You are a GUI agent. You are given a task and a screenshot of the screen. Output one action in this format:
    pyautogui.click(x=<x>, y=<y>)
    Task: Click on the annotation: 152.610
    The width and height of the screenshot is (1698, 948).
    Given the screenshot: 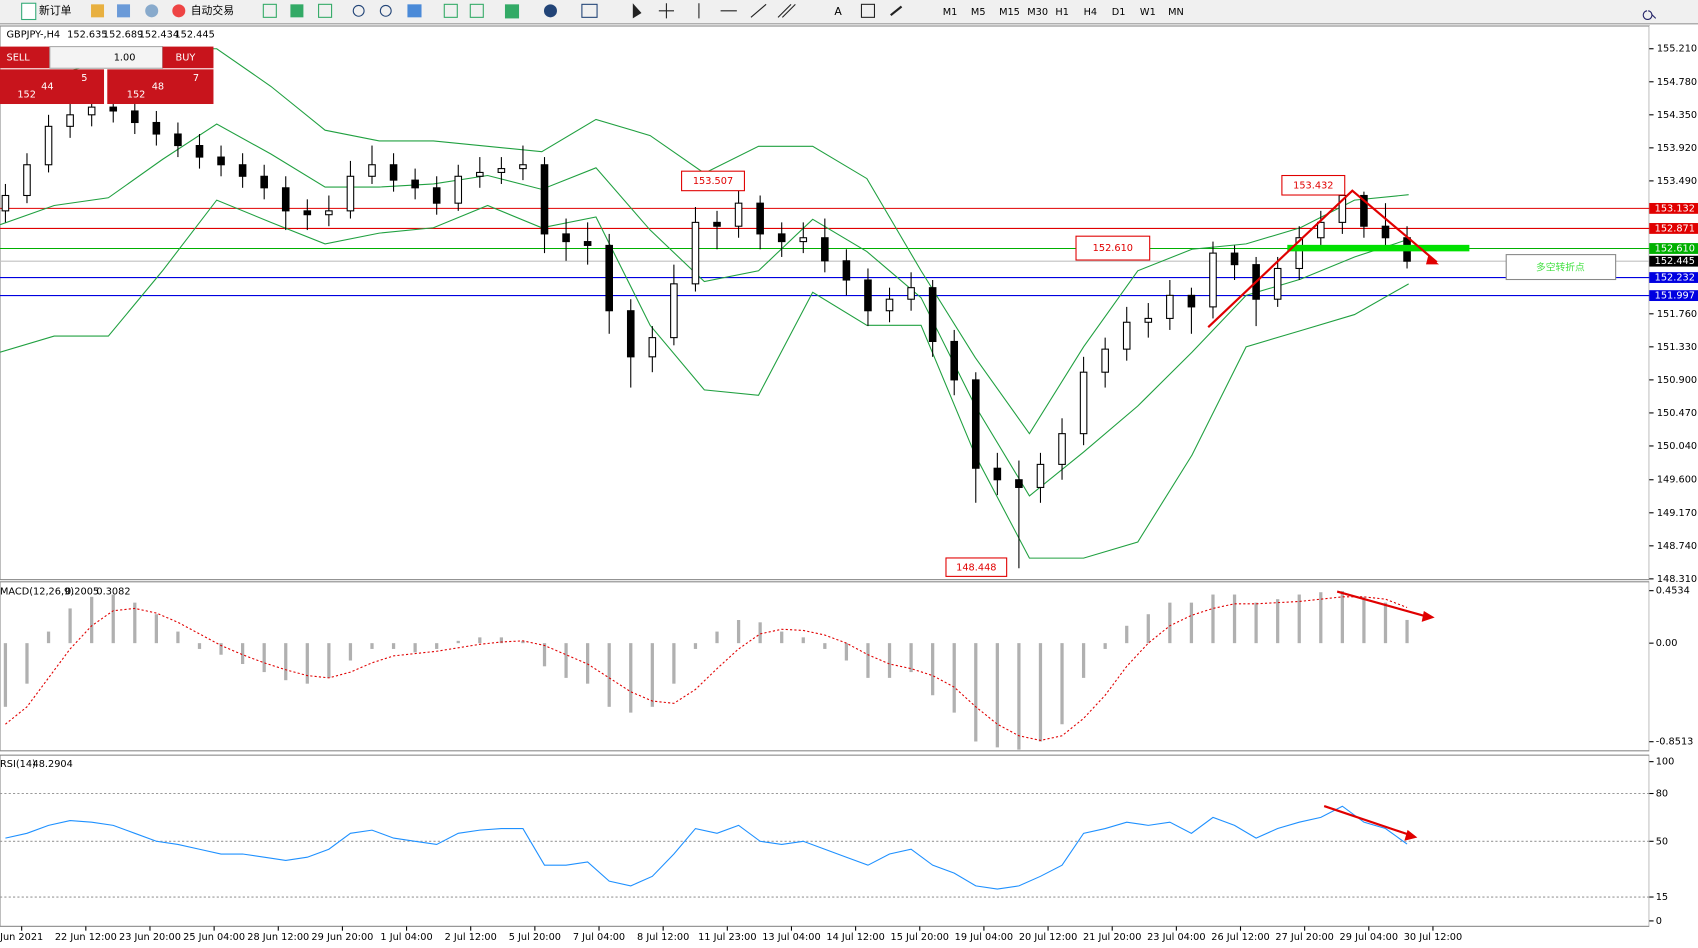 What is the action you would take?
    pyautogui.click(x=1113, y=248)
    